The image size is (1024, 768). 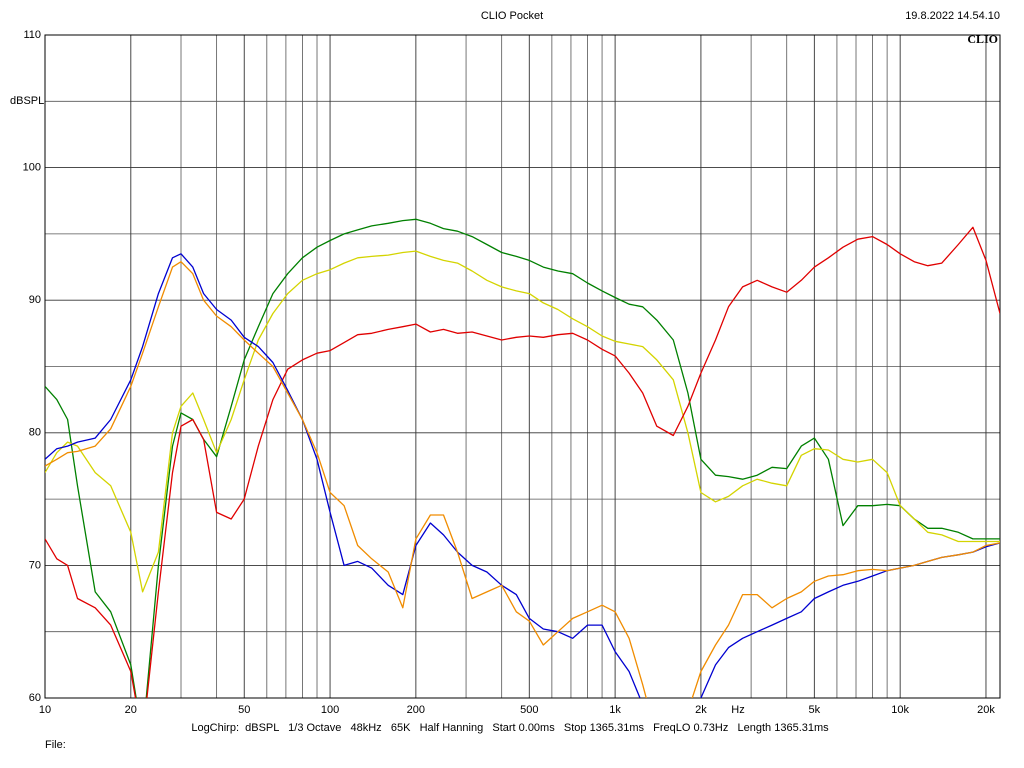 What do you see at coordinates (35, 565) in the screenshot?
I see `y-tick-label: 70` at bounding box center [35, 565].